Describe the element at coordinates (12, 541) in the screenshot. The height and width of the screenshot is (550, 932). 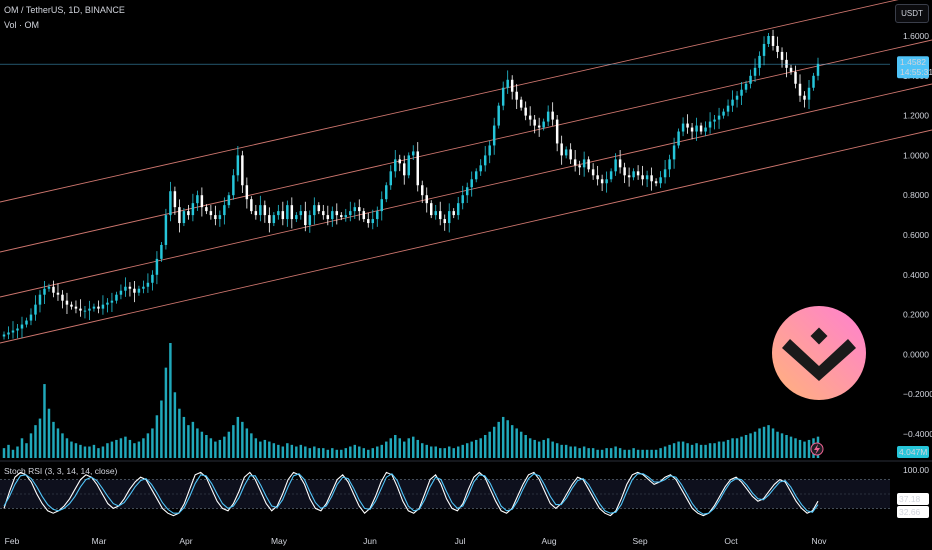
I see `x-axis-tick: Feb` at that location.